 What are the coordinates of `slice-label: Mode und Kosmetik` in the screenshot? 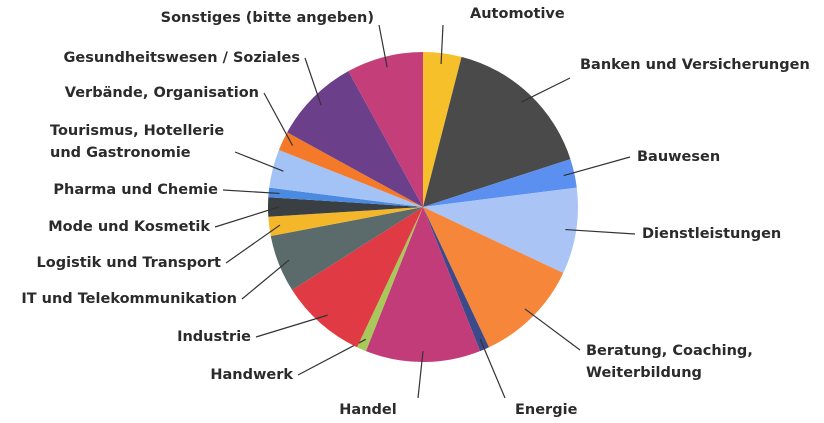 It's located at (129, 227).